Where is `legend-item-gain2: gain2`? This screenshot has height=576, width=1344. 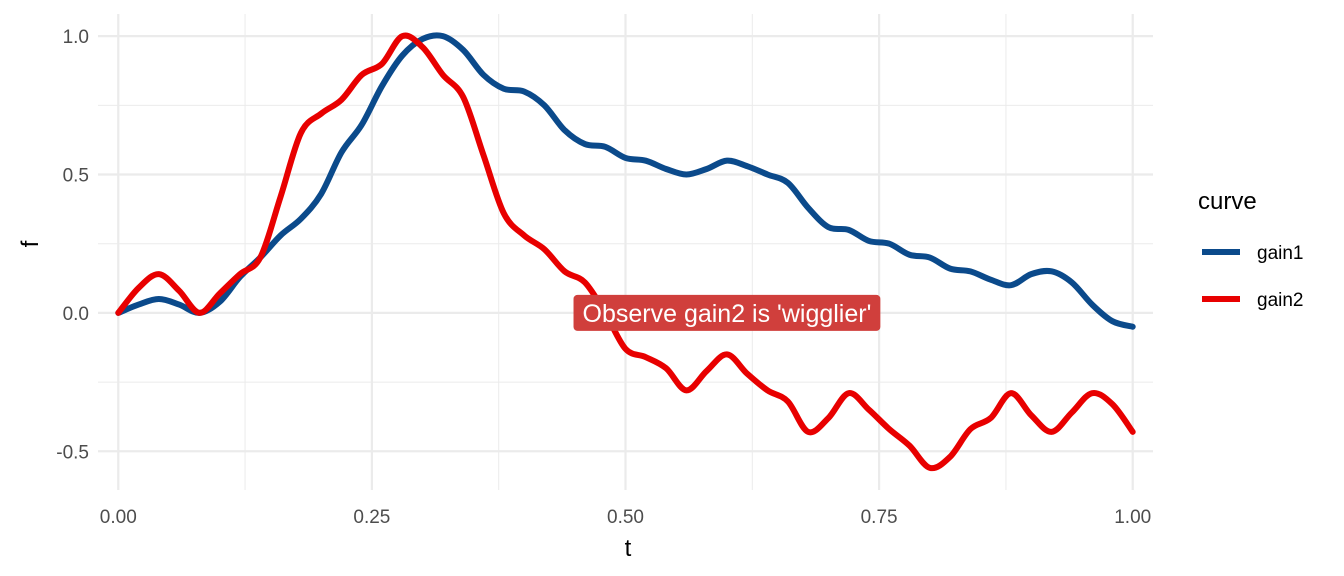
legend-item-gain2: gain2 is located at coordinates (1253, 300).